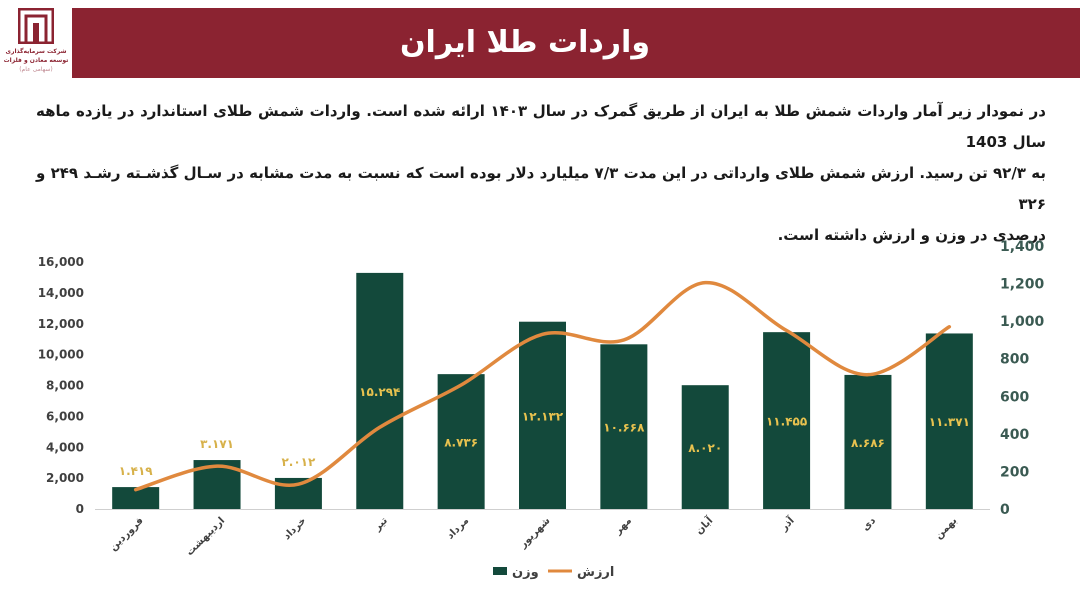 This screenshot has width=1080, height=607. I want to click on bar-data-label: ۳.۱۷۱, so click(217, 444).